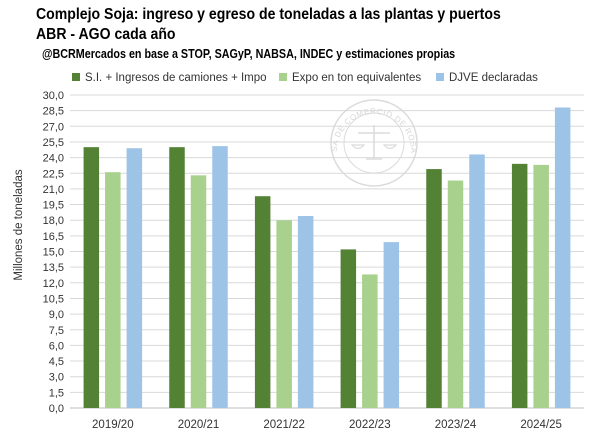 The height and width of the screenshot is (436, 600). What do you see at coordinates (477, 281) in the screenshot?
I see `bar-2023-24-s2` at bounding box center [477, 281].